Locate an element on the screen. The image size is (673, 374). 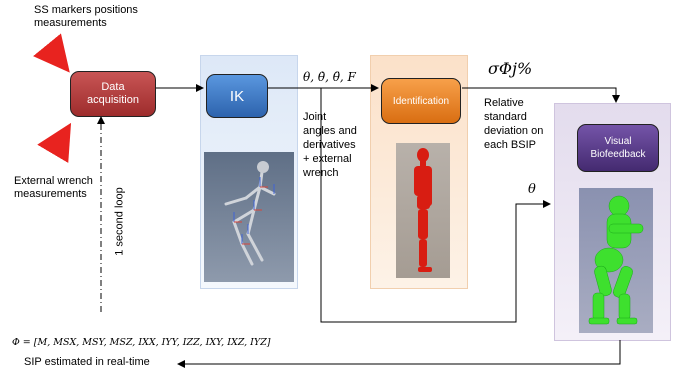
green-squat-figure-icon is located at coordinates (616, 260).